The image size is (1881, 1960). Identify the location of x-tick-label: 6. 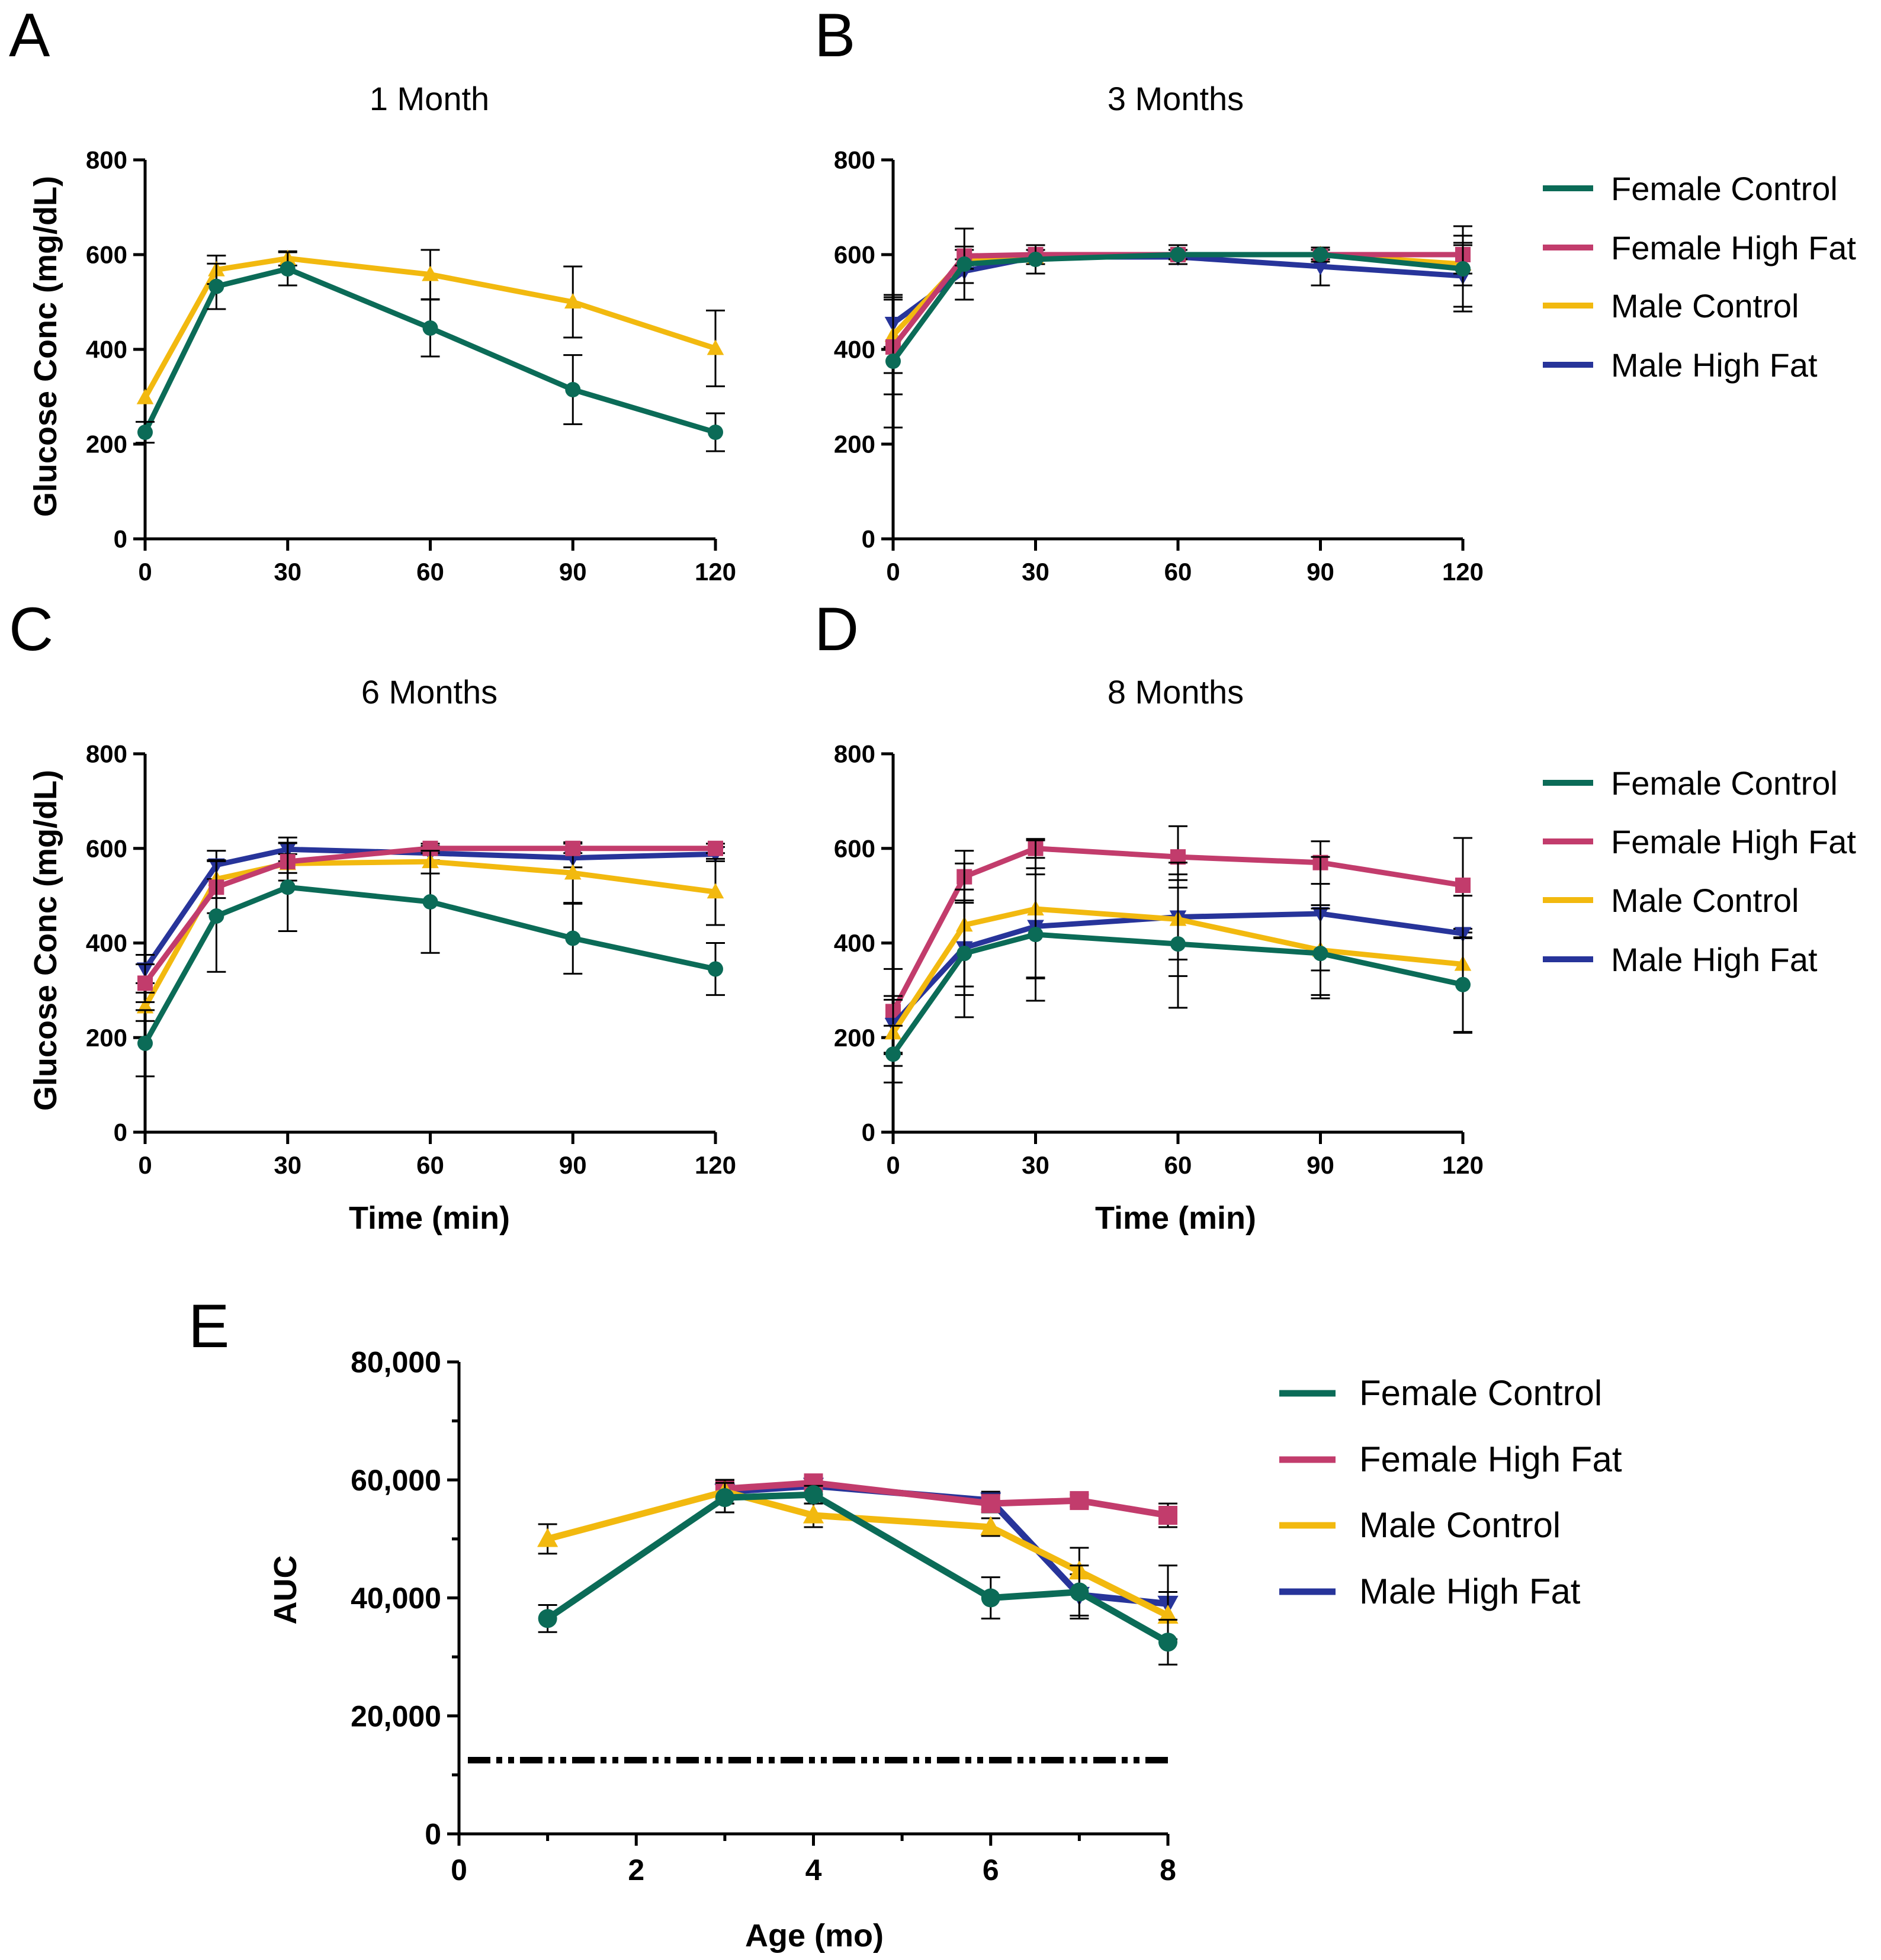
(991, 1870).